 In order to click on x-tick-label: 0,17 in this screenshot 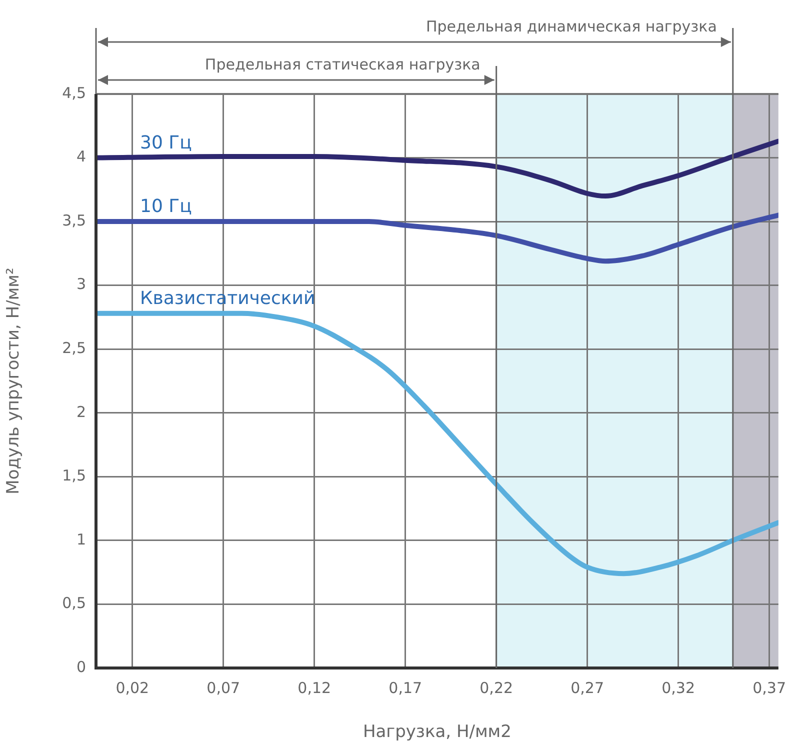, I will do `click(405, 687)`.